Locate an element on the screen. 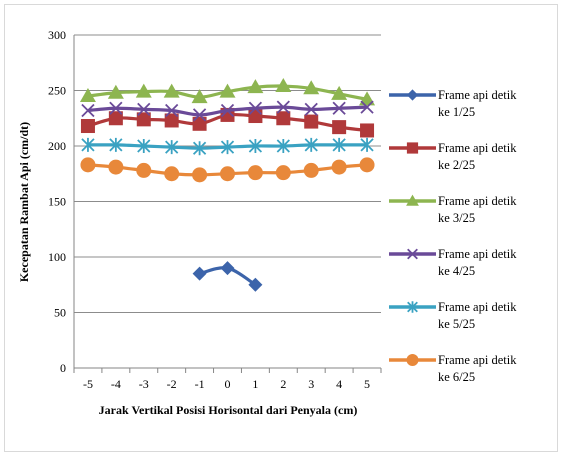 The height and width of the screenshot is (457, 563). x-tick-label: -1 is located at coordinates (200, 384).